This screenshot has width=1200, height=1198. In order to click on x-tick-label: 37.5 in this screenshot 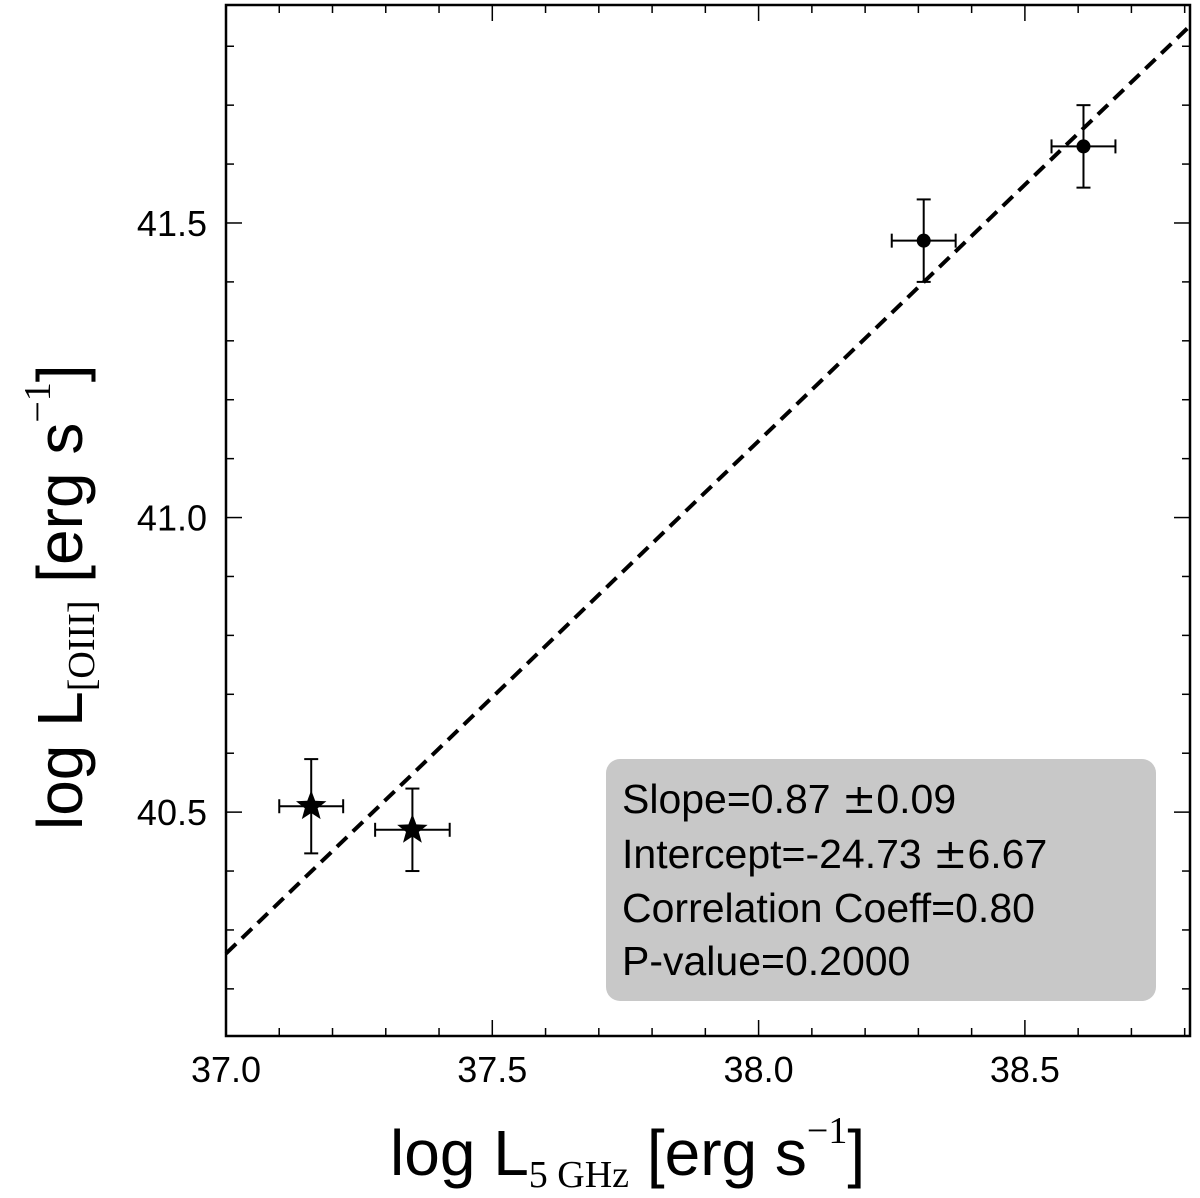, I will do `click(492, 1069)`.